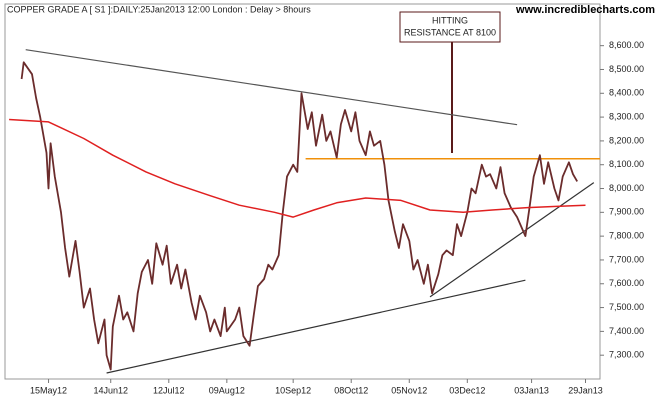 This screenshot has width=660, height=400. Describe the element at coordinates (626, 140) in the screenshot. I see `y-tick-label: 8,200.00` at that location.